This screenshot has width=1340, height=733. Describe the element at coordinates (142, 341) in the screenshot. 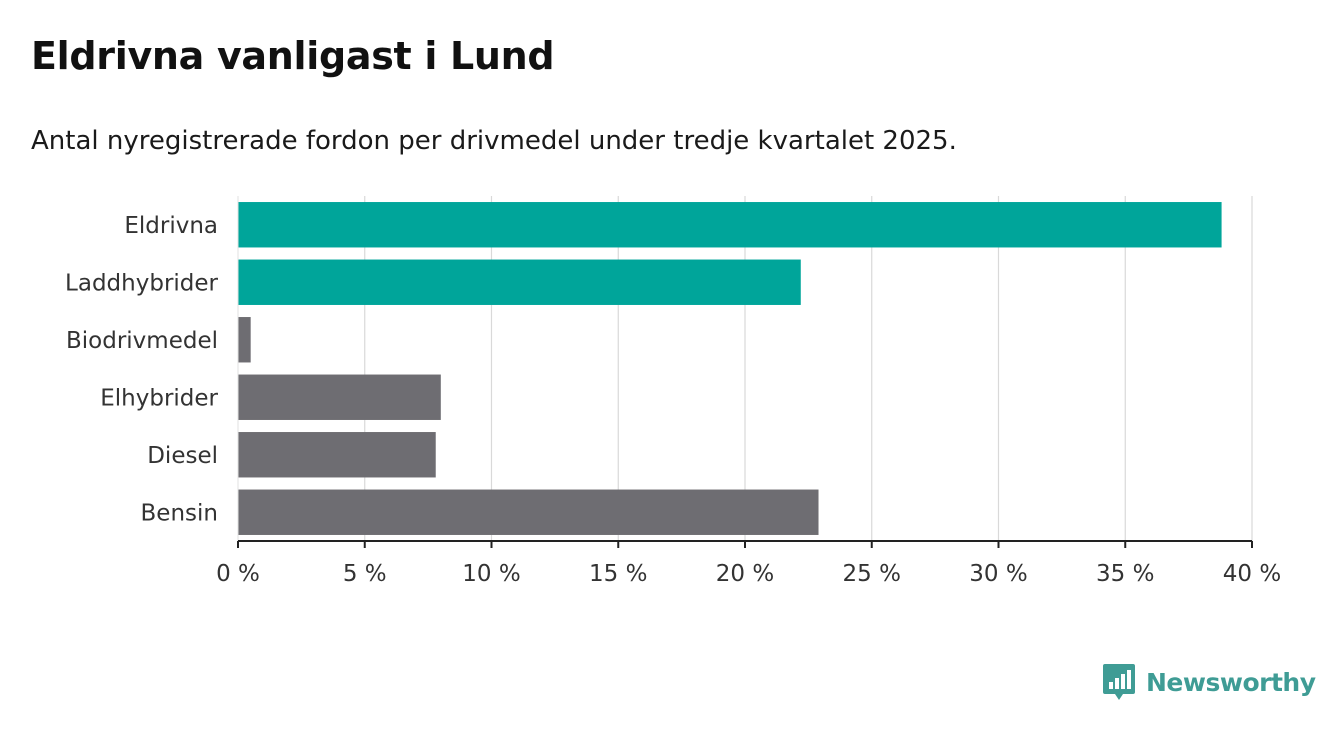

I see `category-label: Biodrivmedel` at that location.